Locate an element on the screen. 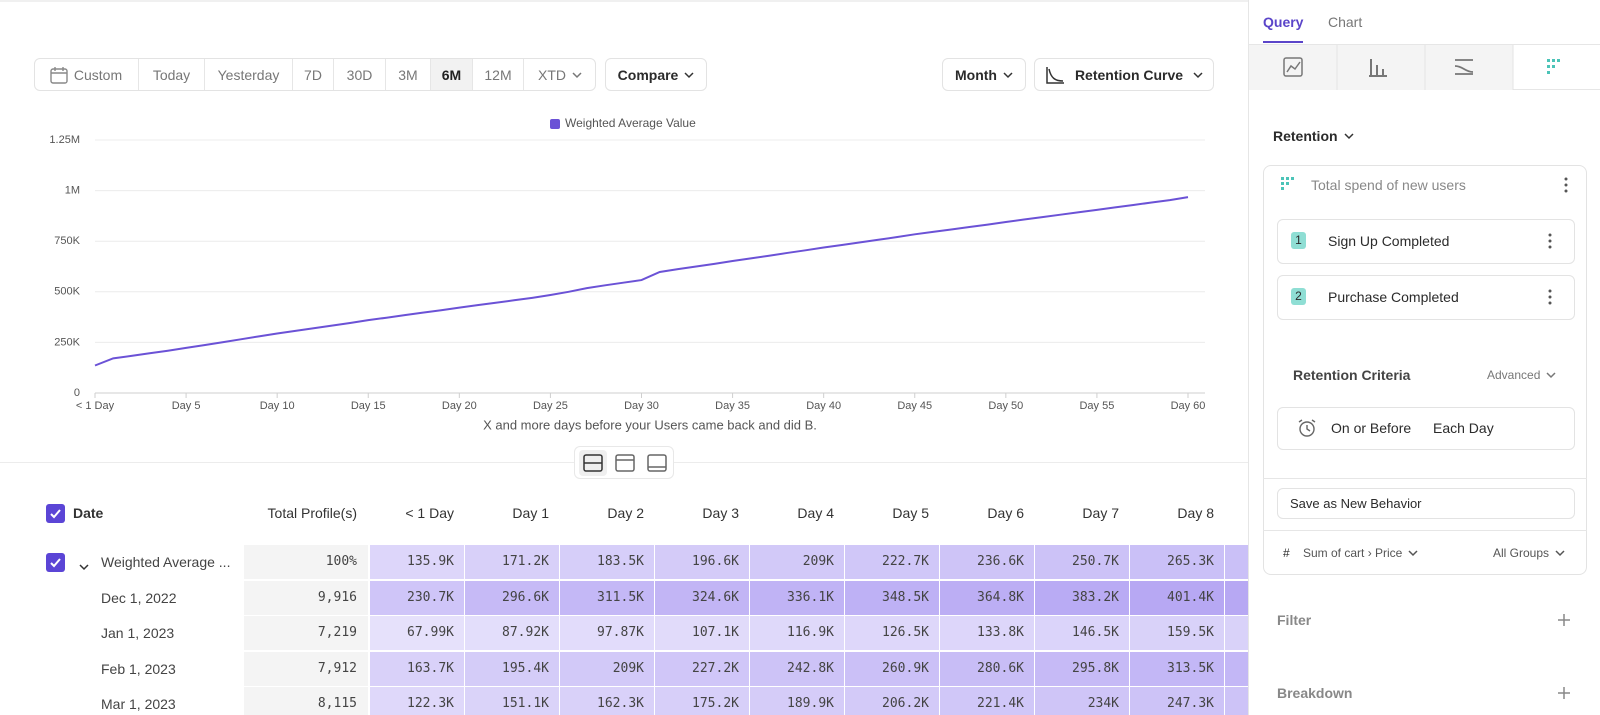 The image size is (1600, 715). button-label: Compare is located at coordinates (648, 74).